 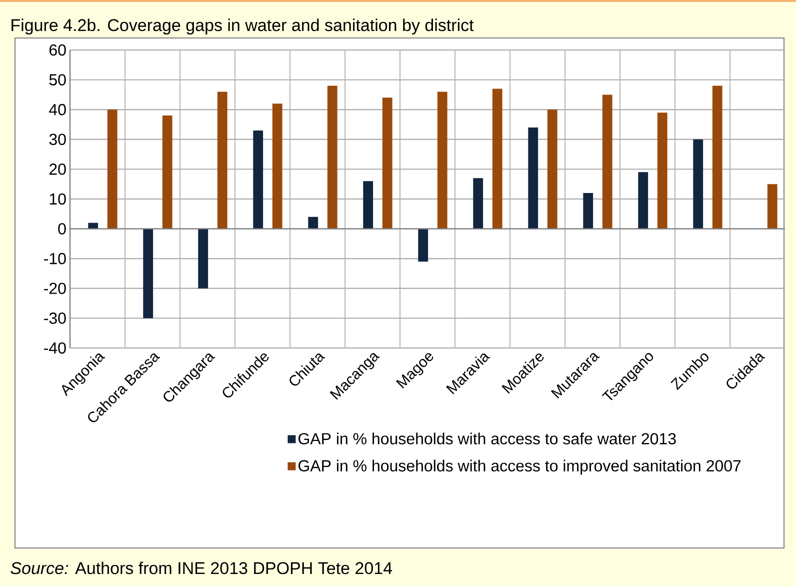 I want to click on y-tick-label: -10, so click(x=55, y=258).